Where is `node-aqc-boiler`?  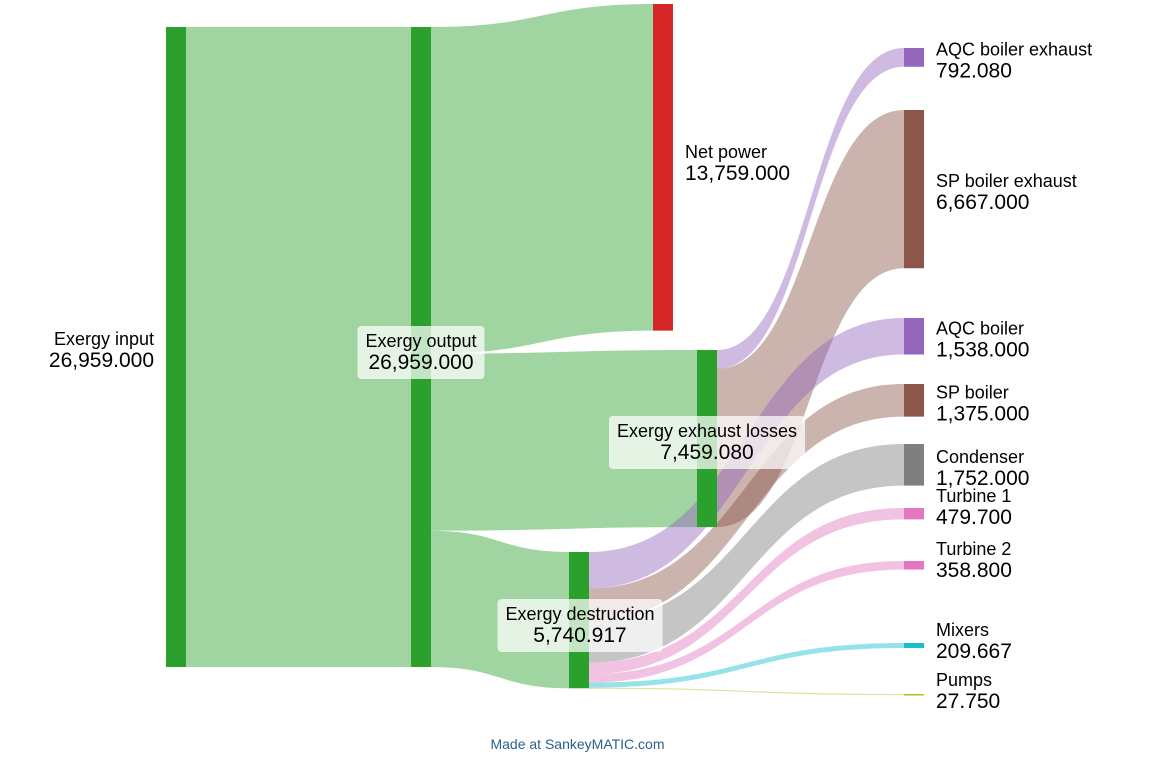 node-aqc-boiler is located at coordinates (914, 336).